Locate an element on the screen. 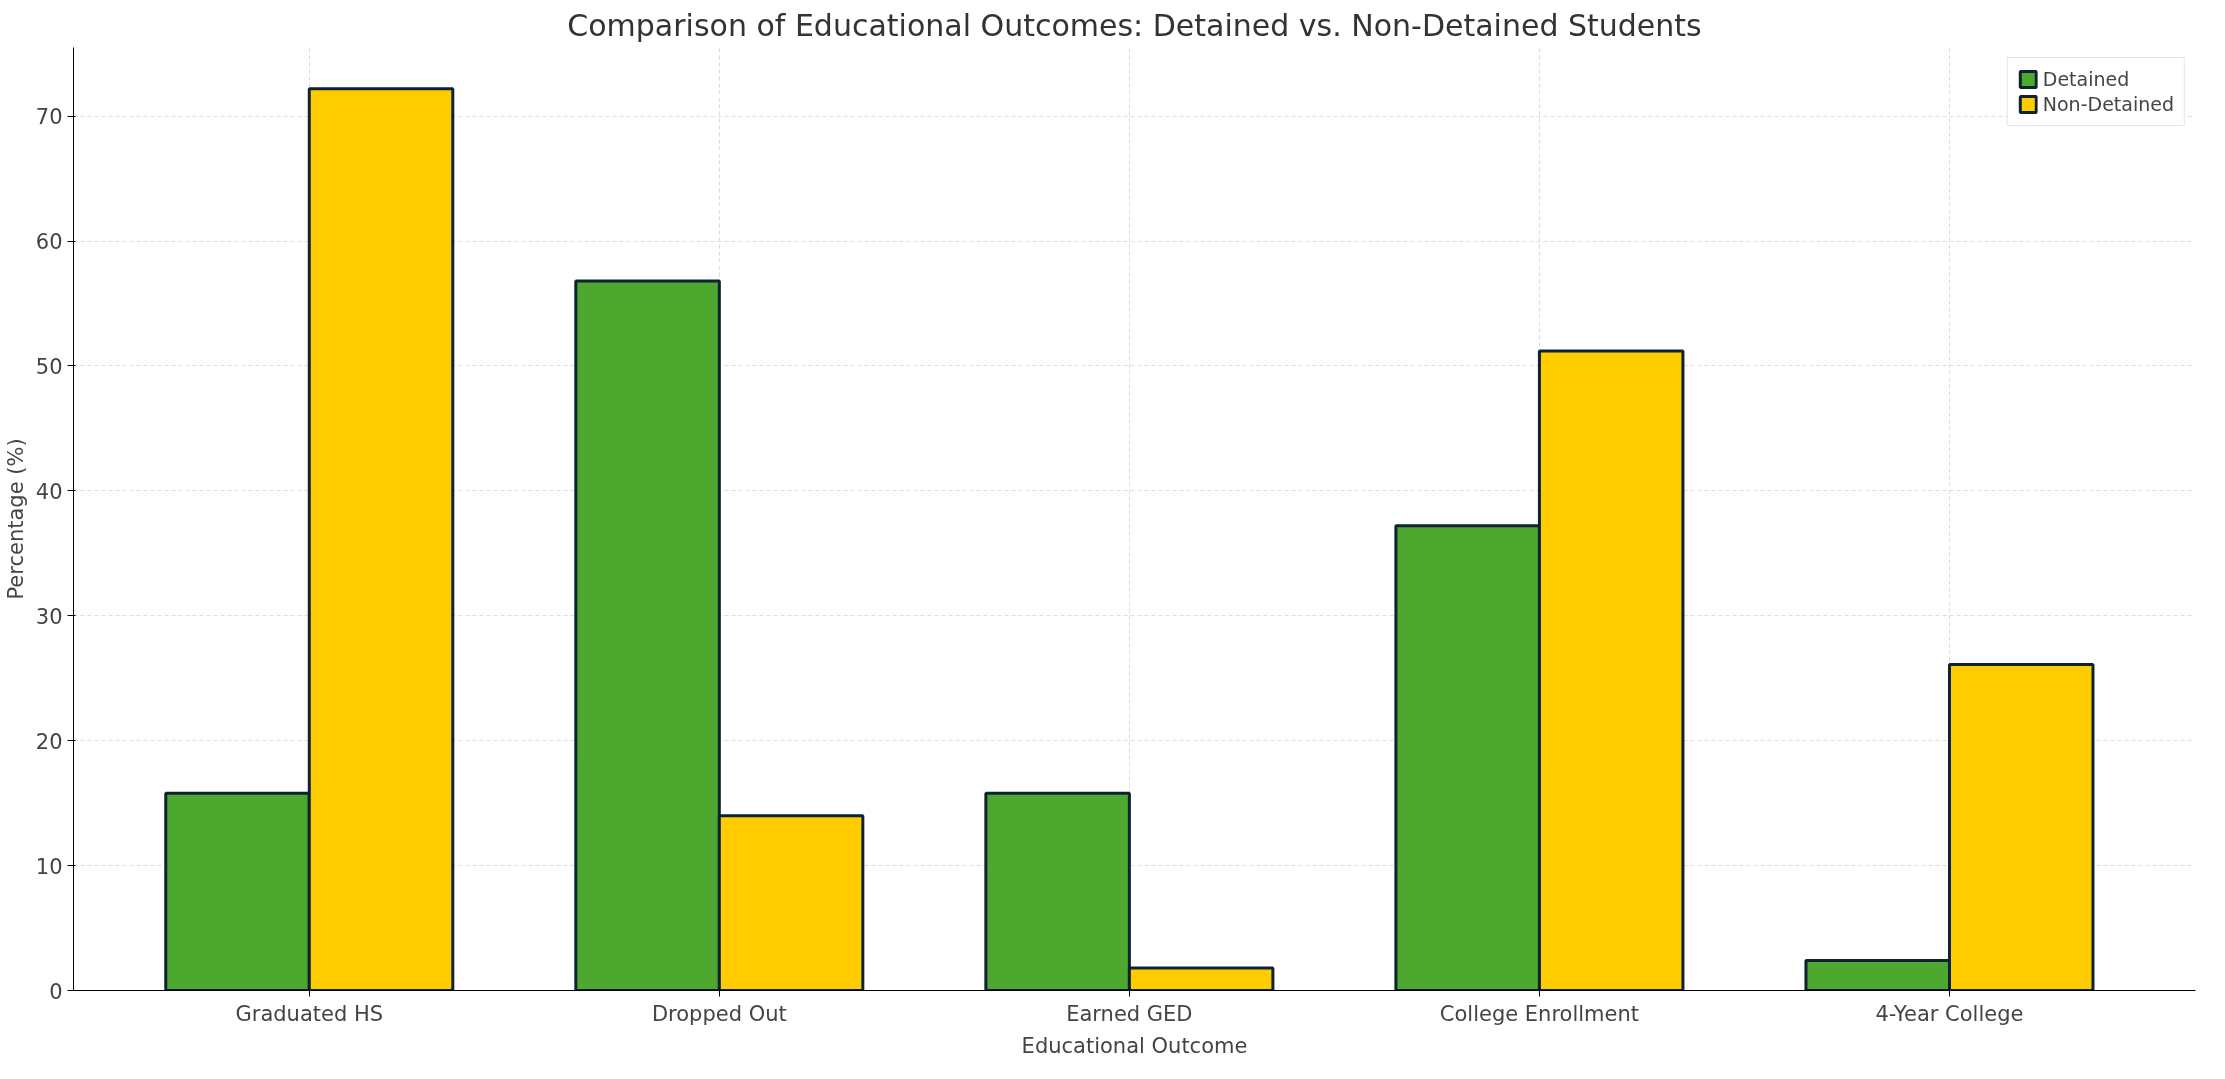  x-tick-label: Dropped Out is located at coordinates (719, 1013).